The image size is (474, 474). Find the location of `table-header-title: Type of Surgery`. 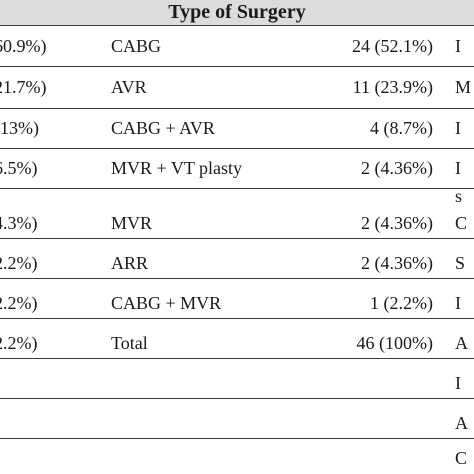

table-header-title: Type of Surgery is located at coordinates (237, 12).